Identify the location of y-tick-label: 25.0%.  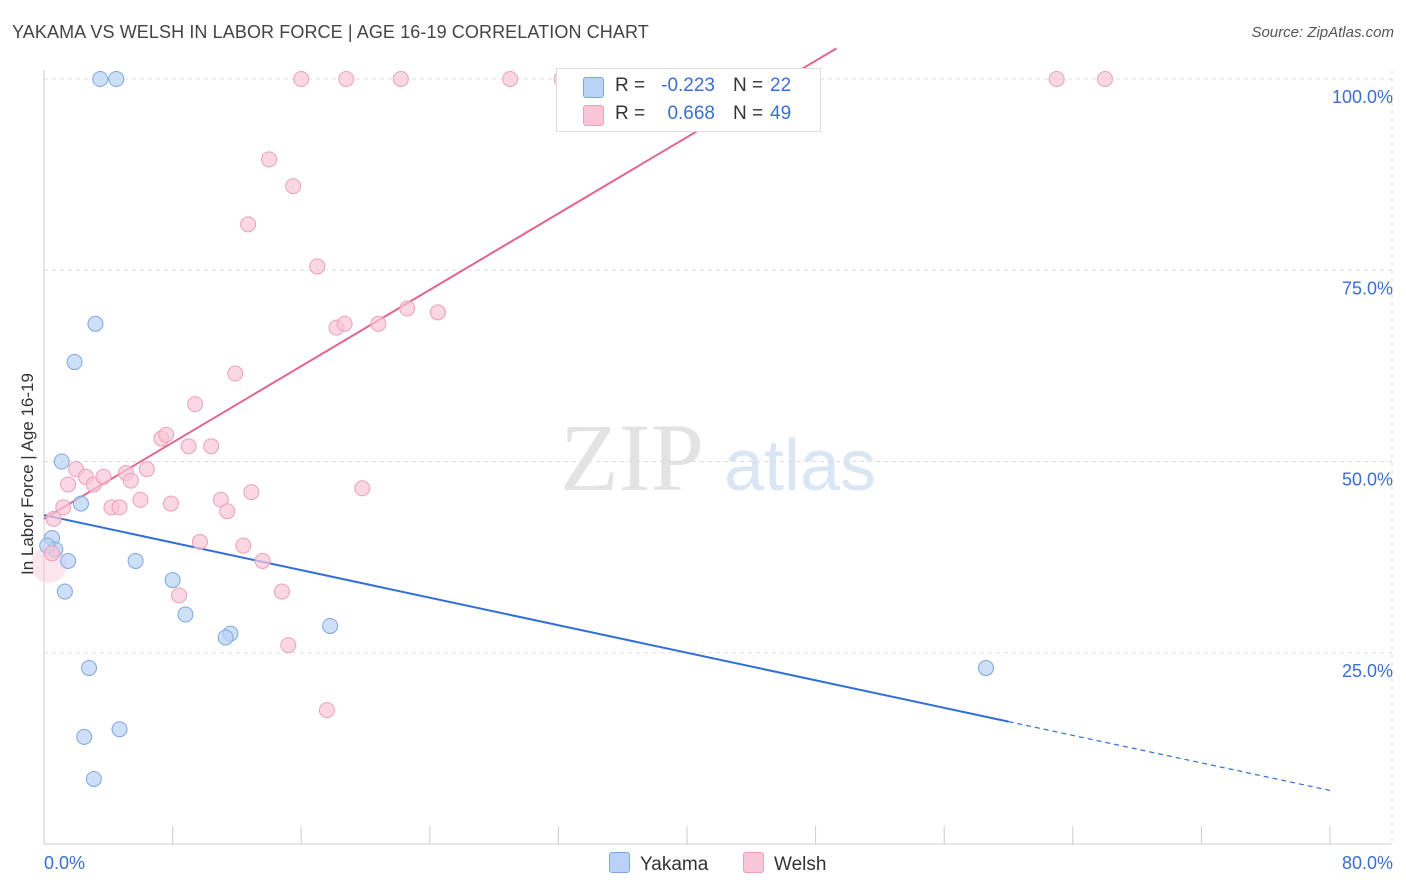
(1367, 671).